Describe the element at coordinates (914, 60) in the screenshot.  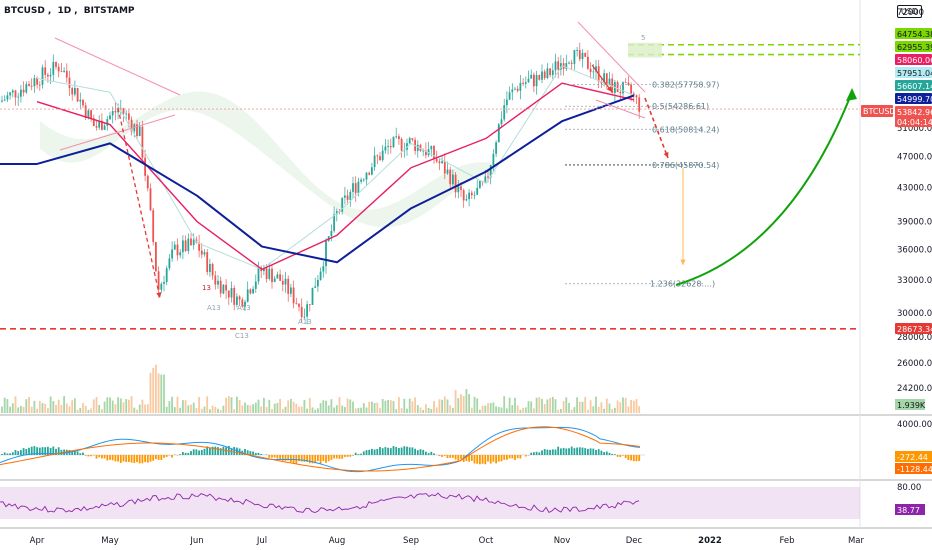
I see `price-label: 58060.06` at that location.